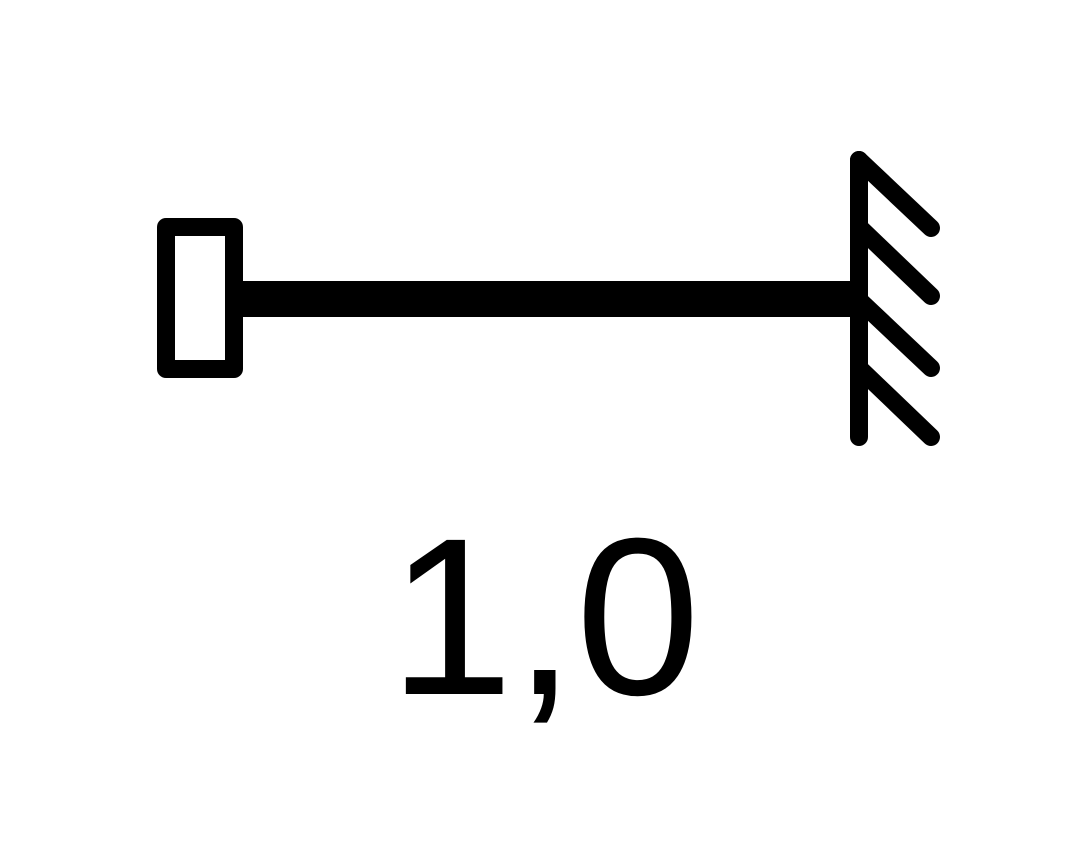  What do you see at coordinates (544, 617) in the screenshot?
I see `diagram-label: 1,0` at bounding box center [544, 617].